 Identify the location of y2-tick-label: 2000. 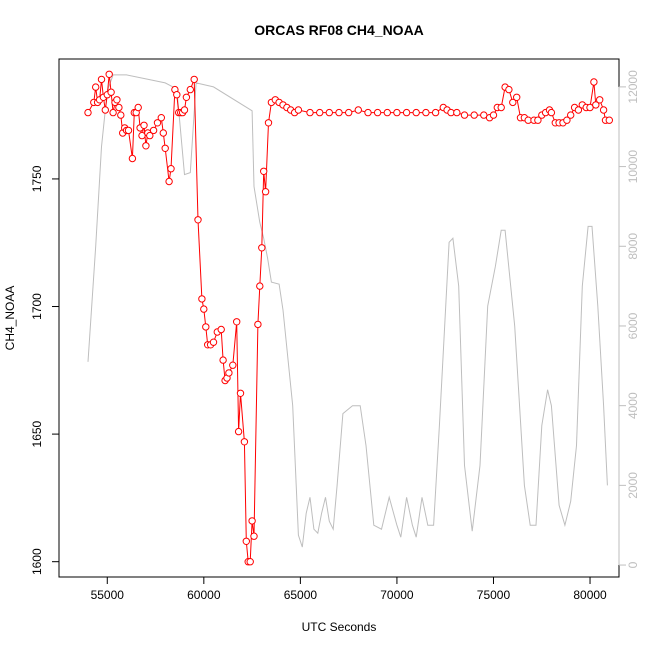
(633, 485).